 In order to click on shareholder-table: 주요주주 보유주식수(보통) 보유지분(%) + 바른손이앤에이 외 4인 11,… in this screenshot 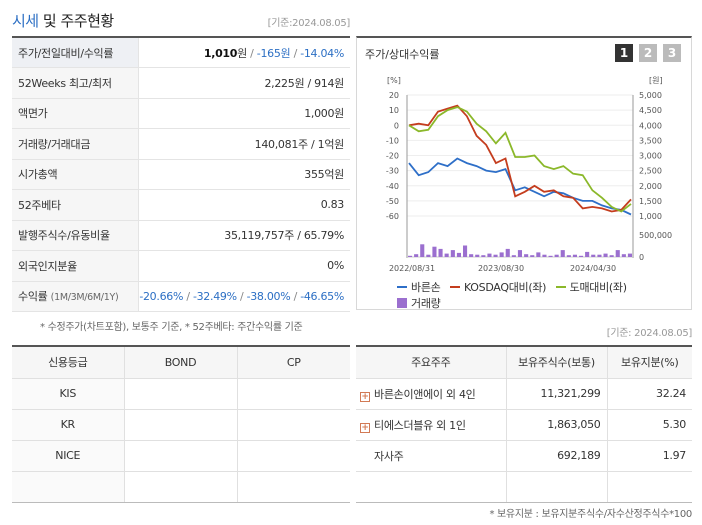, I will do `click(524, 424)`.